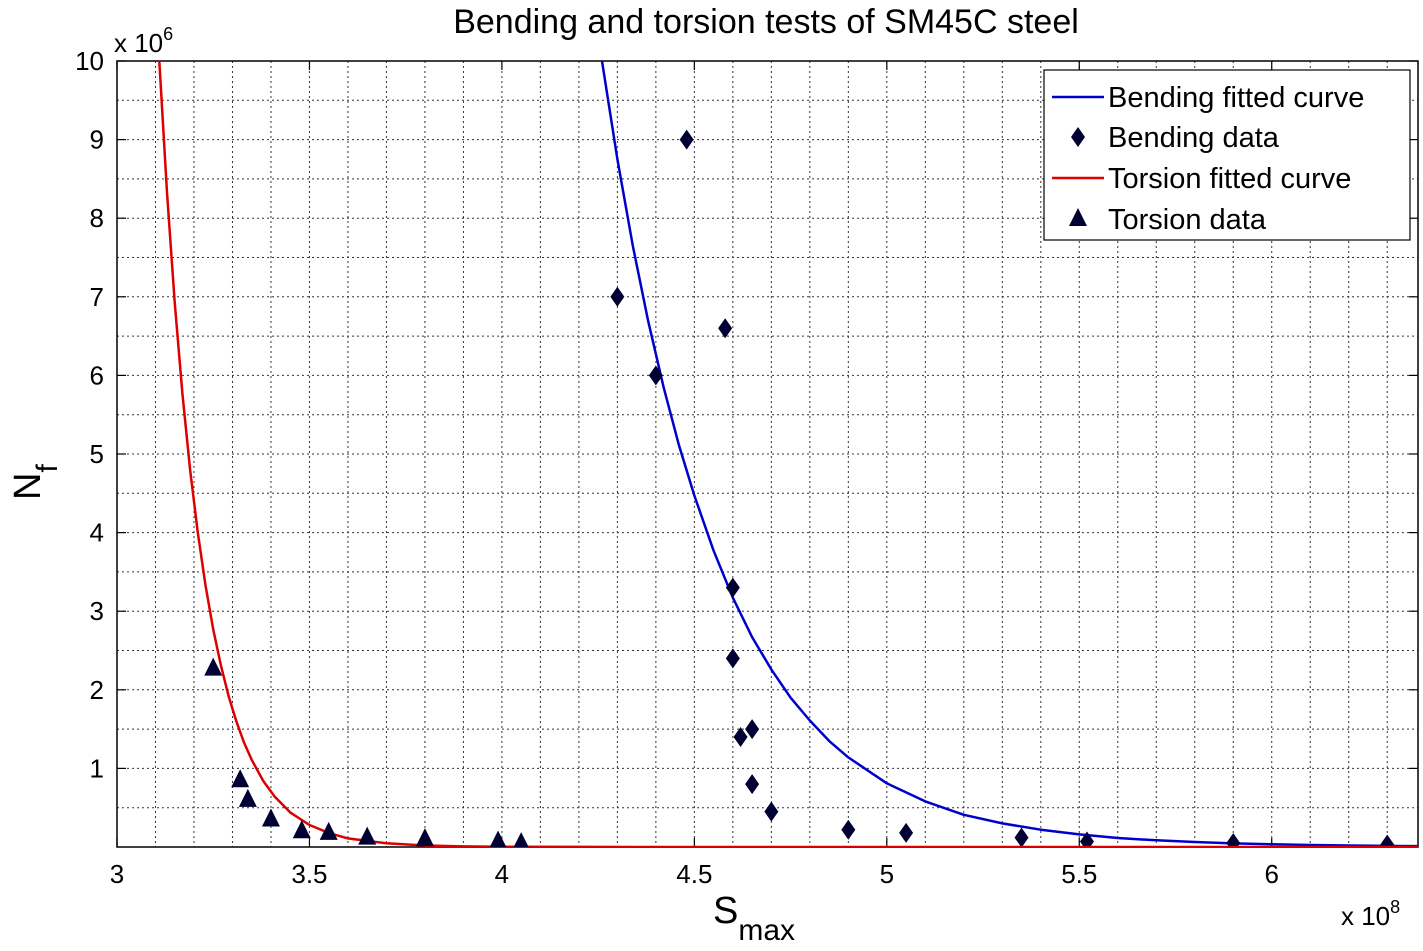 This screenshot has height=951, width=1423. I want to click on legend-label: Torsion data, so click(1187, 220).